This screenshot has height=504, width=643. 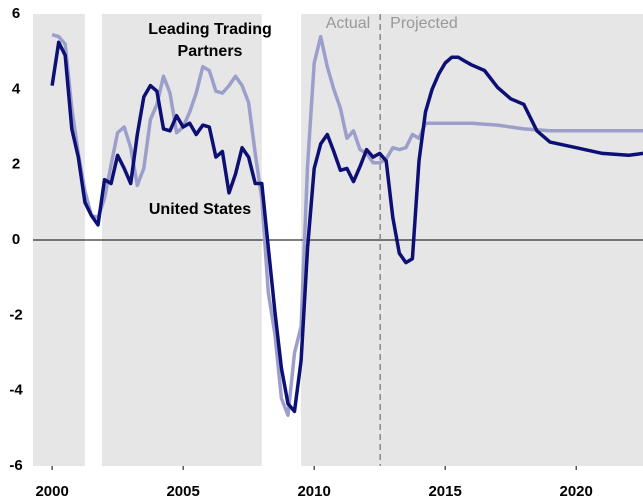 I want to click on series-label: United States, so click(x=200, y=209).